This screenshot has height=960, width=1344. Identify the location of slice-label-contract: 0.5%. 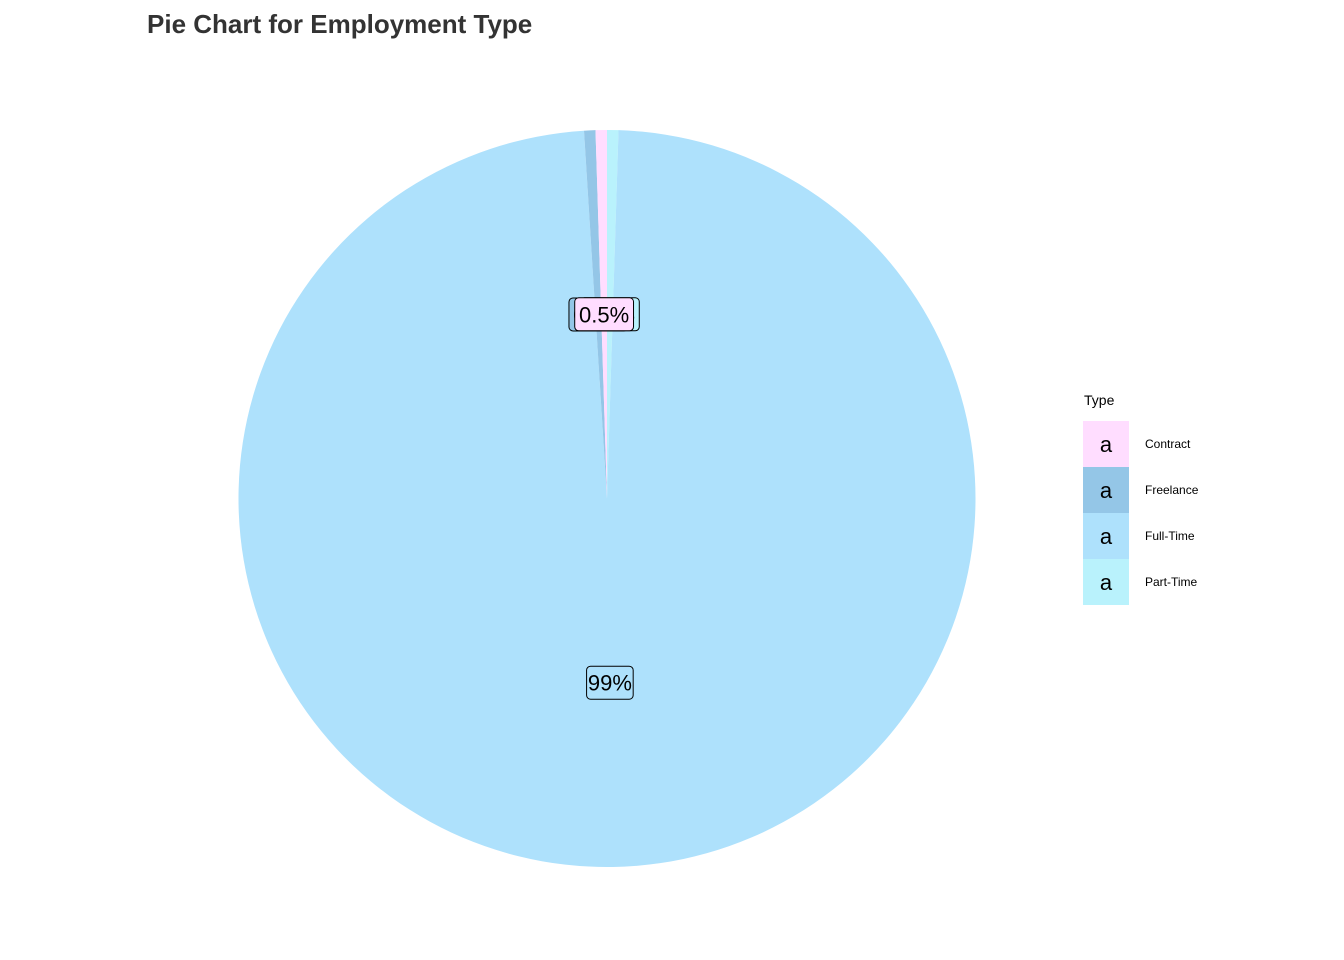
(604, 314).